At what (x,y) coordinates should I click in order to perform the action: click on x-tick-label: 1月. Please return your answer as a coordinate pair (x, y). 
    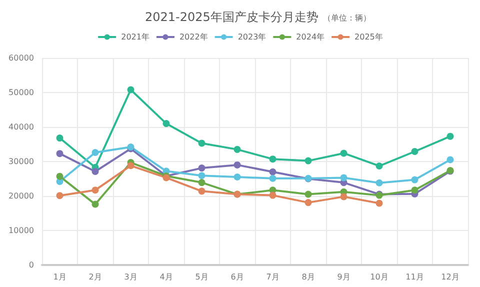
    Looking at the image, I should click on (59, 277).